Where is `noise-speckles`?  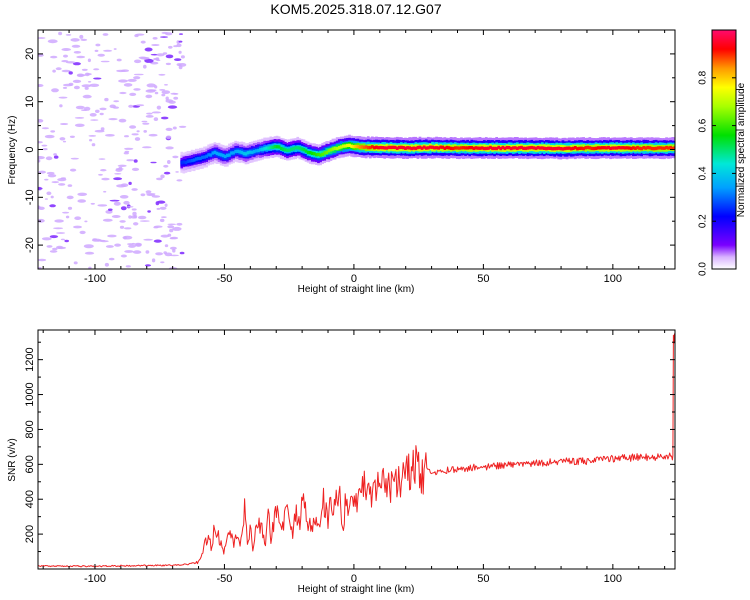
noise-speckles is located at coordinates (112, 150).